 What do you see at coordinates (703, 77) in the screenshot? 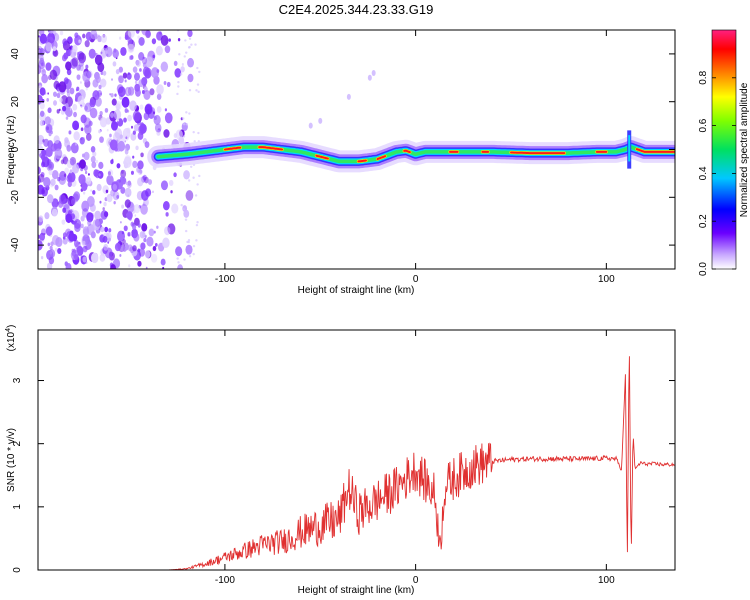
I see `colorbar-tick-label: 0.8` at bounding box center [703, 77].